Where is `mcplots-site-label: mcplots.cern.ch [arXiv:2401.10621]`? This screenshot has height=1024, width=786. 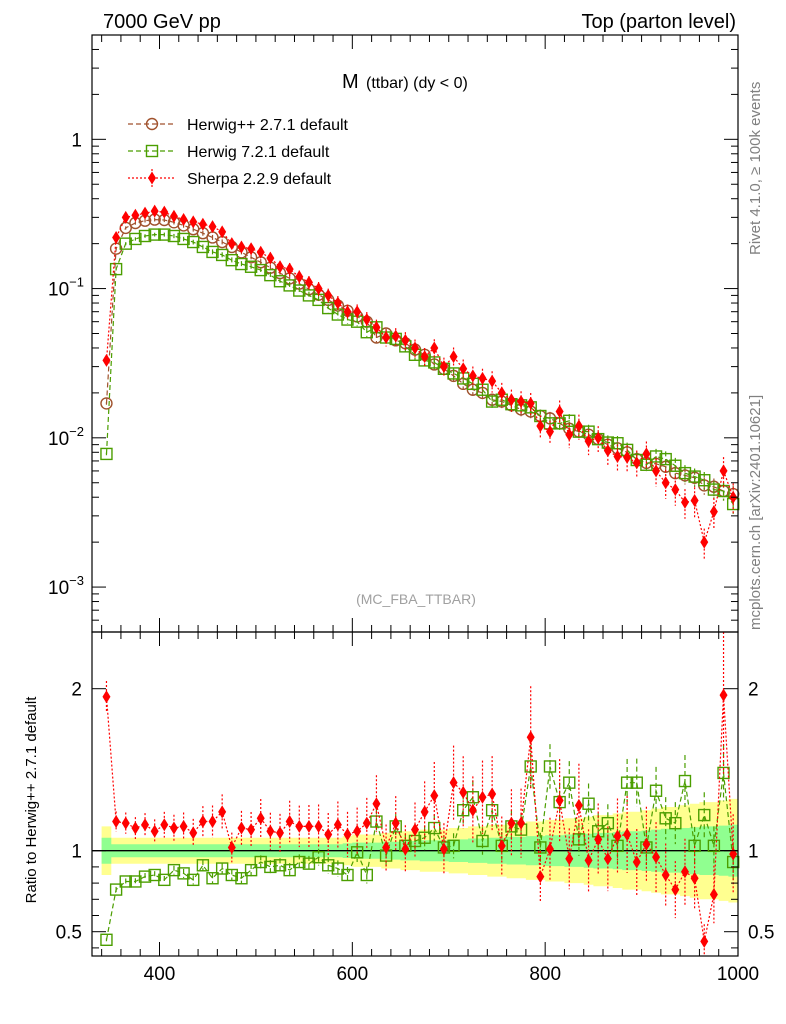
mcplots-site-label: mcplots.cern.ch [arXiv:2401.10621] is located at coordinates (755, 512).